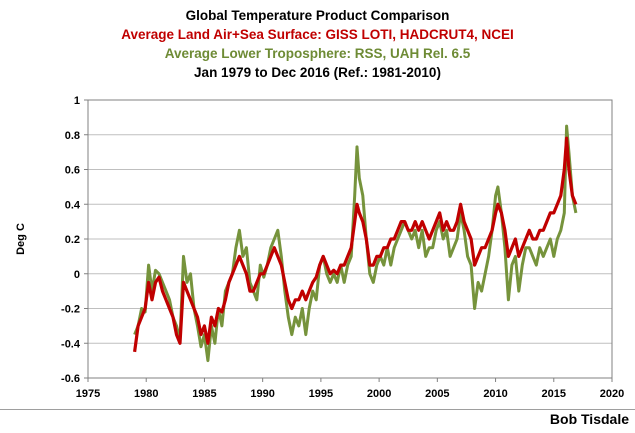 This screenshot has width=635, height=433. Describe the element at coordinates (437, 394) in the screenshot. I see `x-tick-label: 2005` at that location.